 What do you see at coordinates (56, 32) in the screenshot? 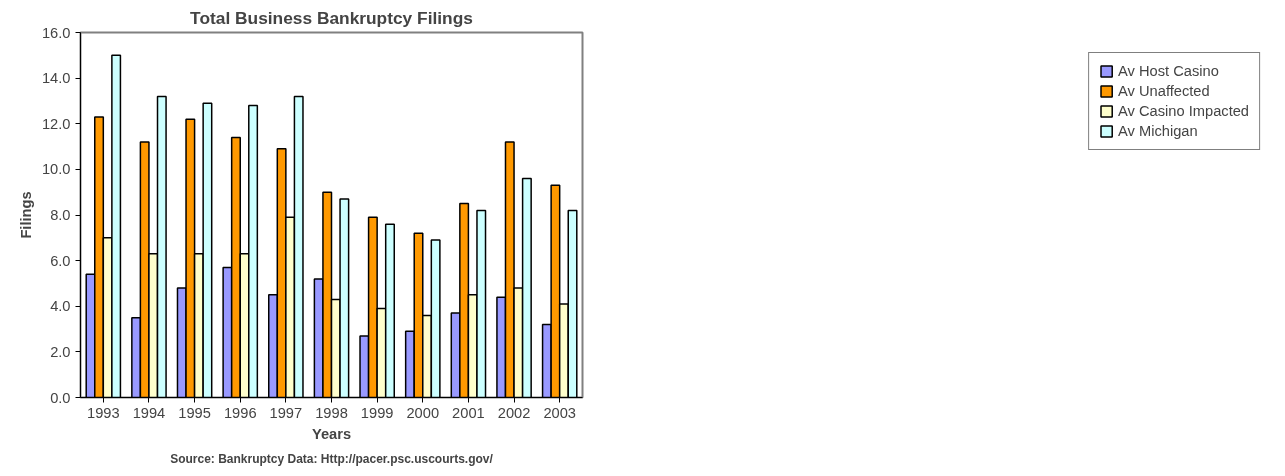
I see `y-tick-label: 16.0` at bounding box center [56, 32].